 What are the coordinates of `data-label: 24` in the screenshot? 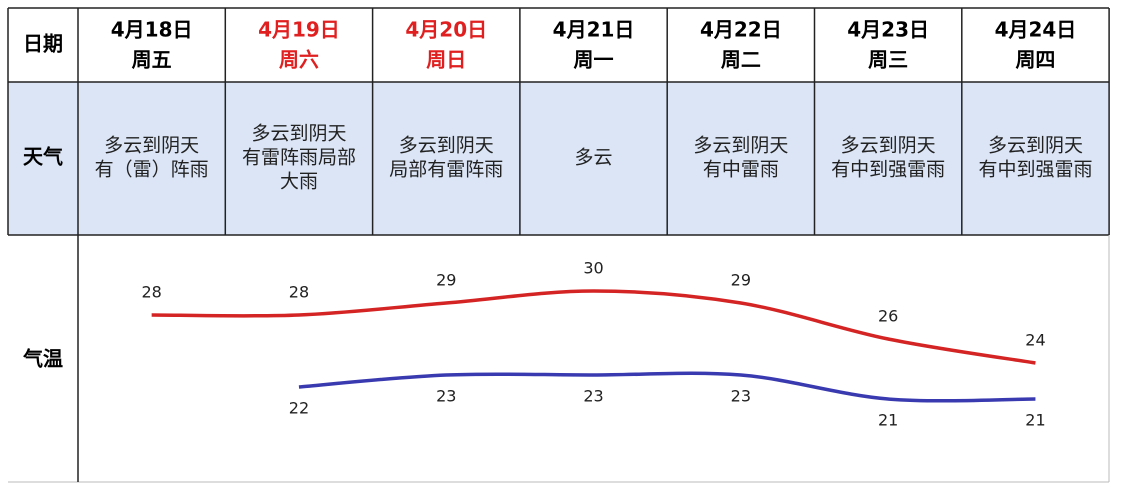 It's located at (1035, 340).